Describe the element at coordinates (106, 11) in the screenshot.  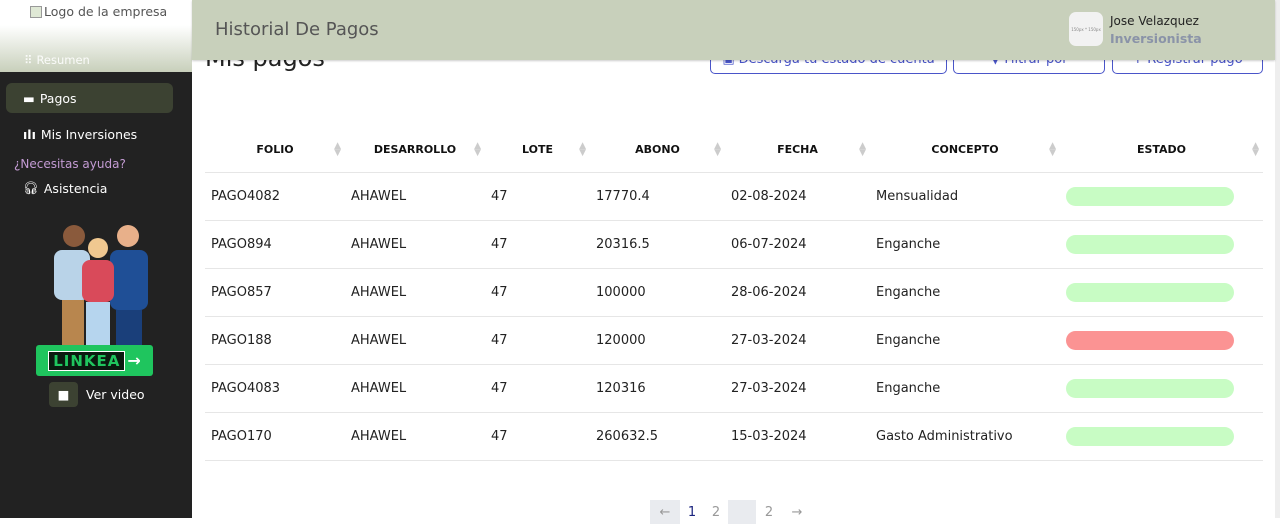
I see `logo-alt-text: Logo de la empresa` at that location.